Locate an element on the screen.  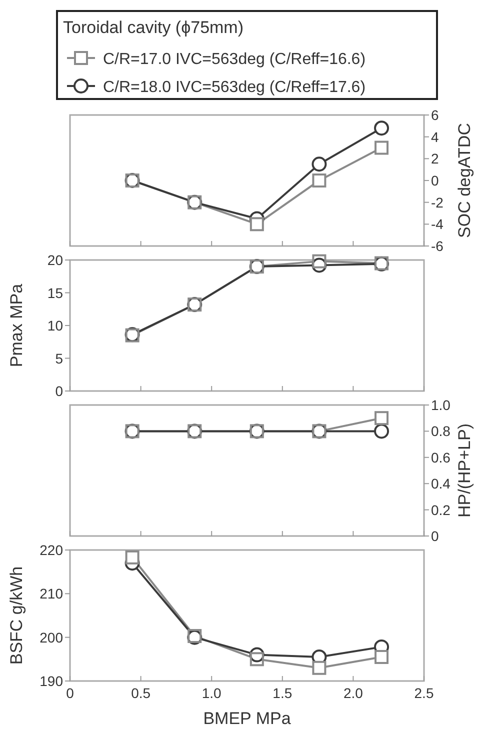
legend-title: Toroidal cavity (ϕ75mm) is located at coordinates (153, 27).